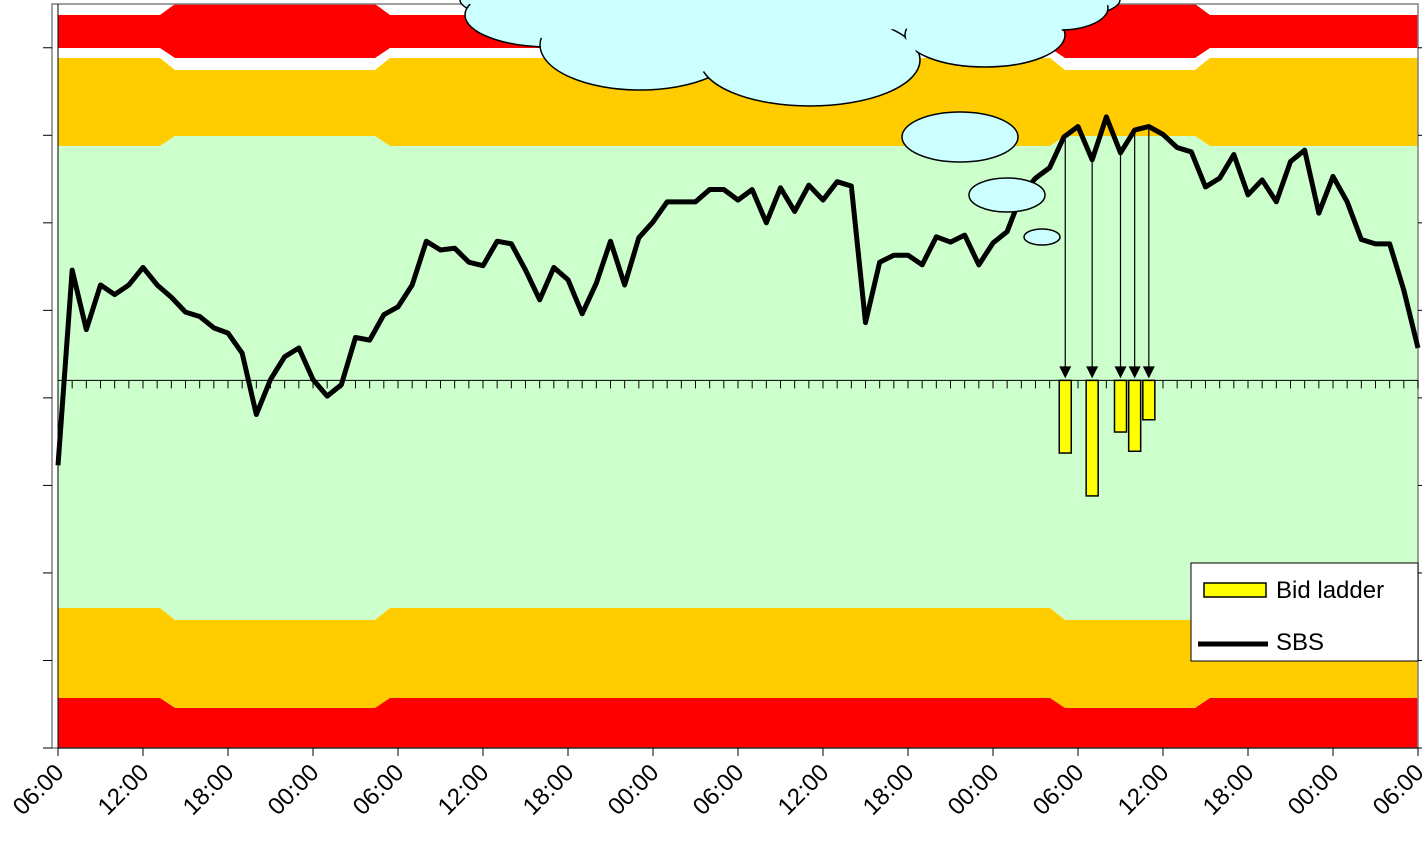  Describe the element at coordinates (1300, 642) in the screenshot. I see `legend-label: SBS` at that location.